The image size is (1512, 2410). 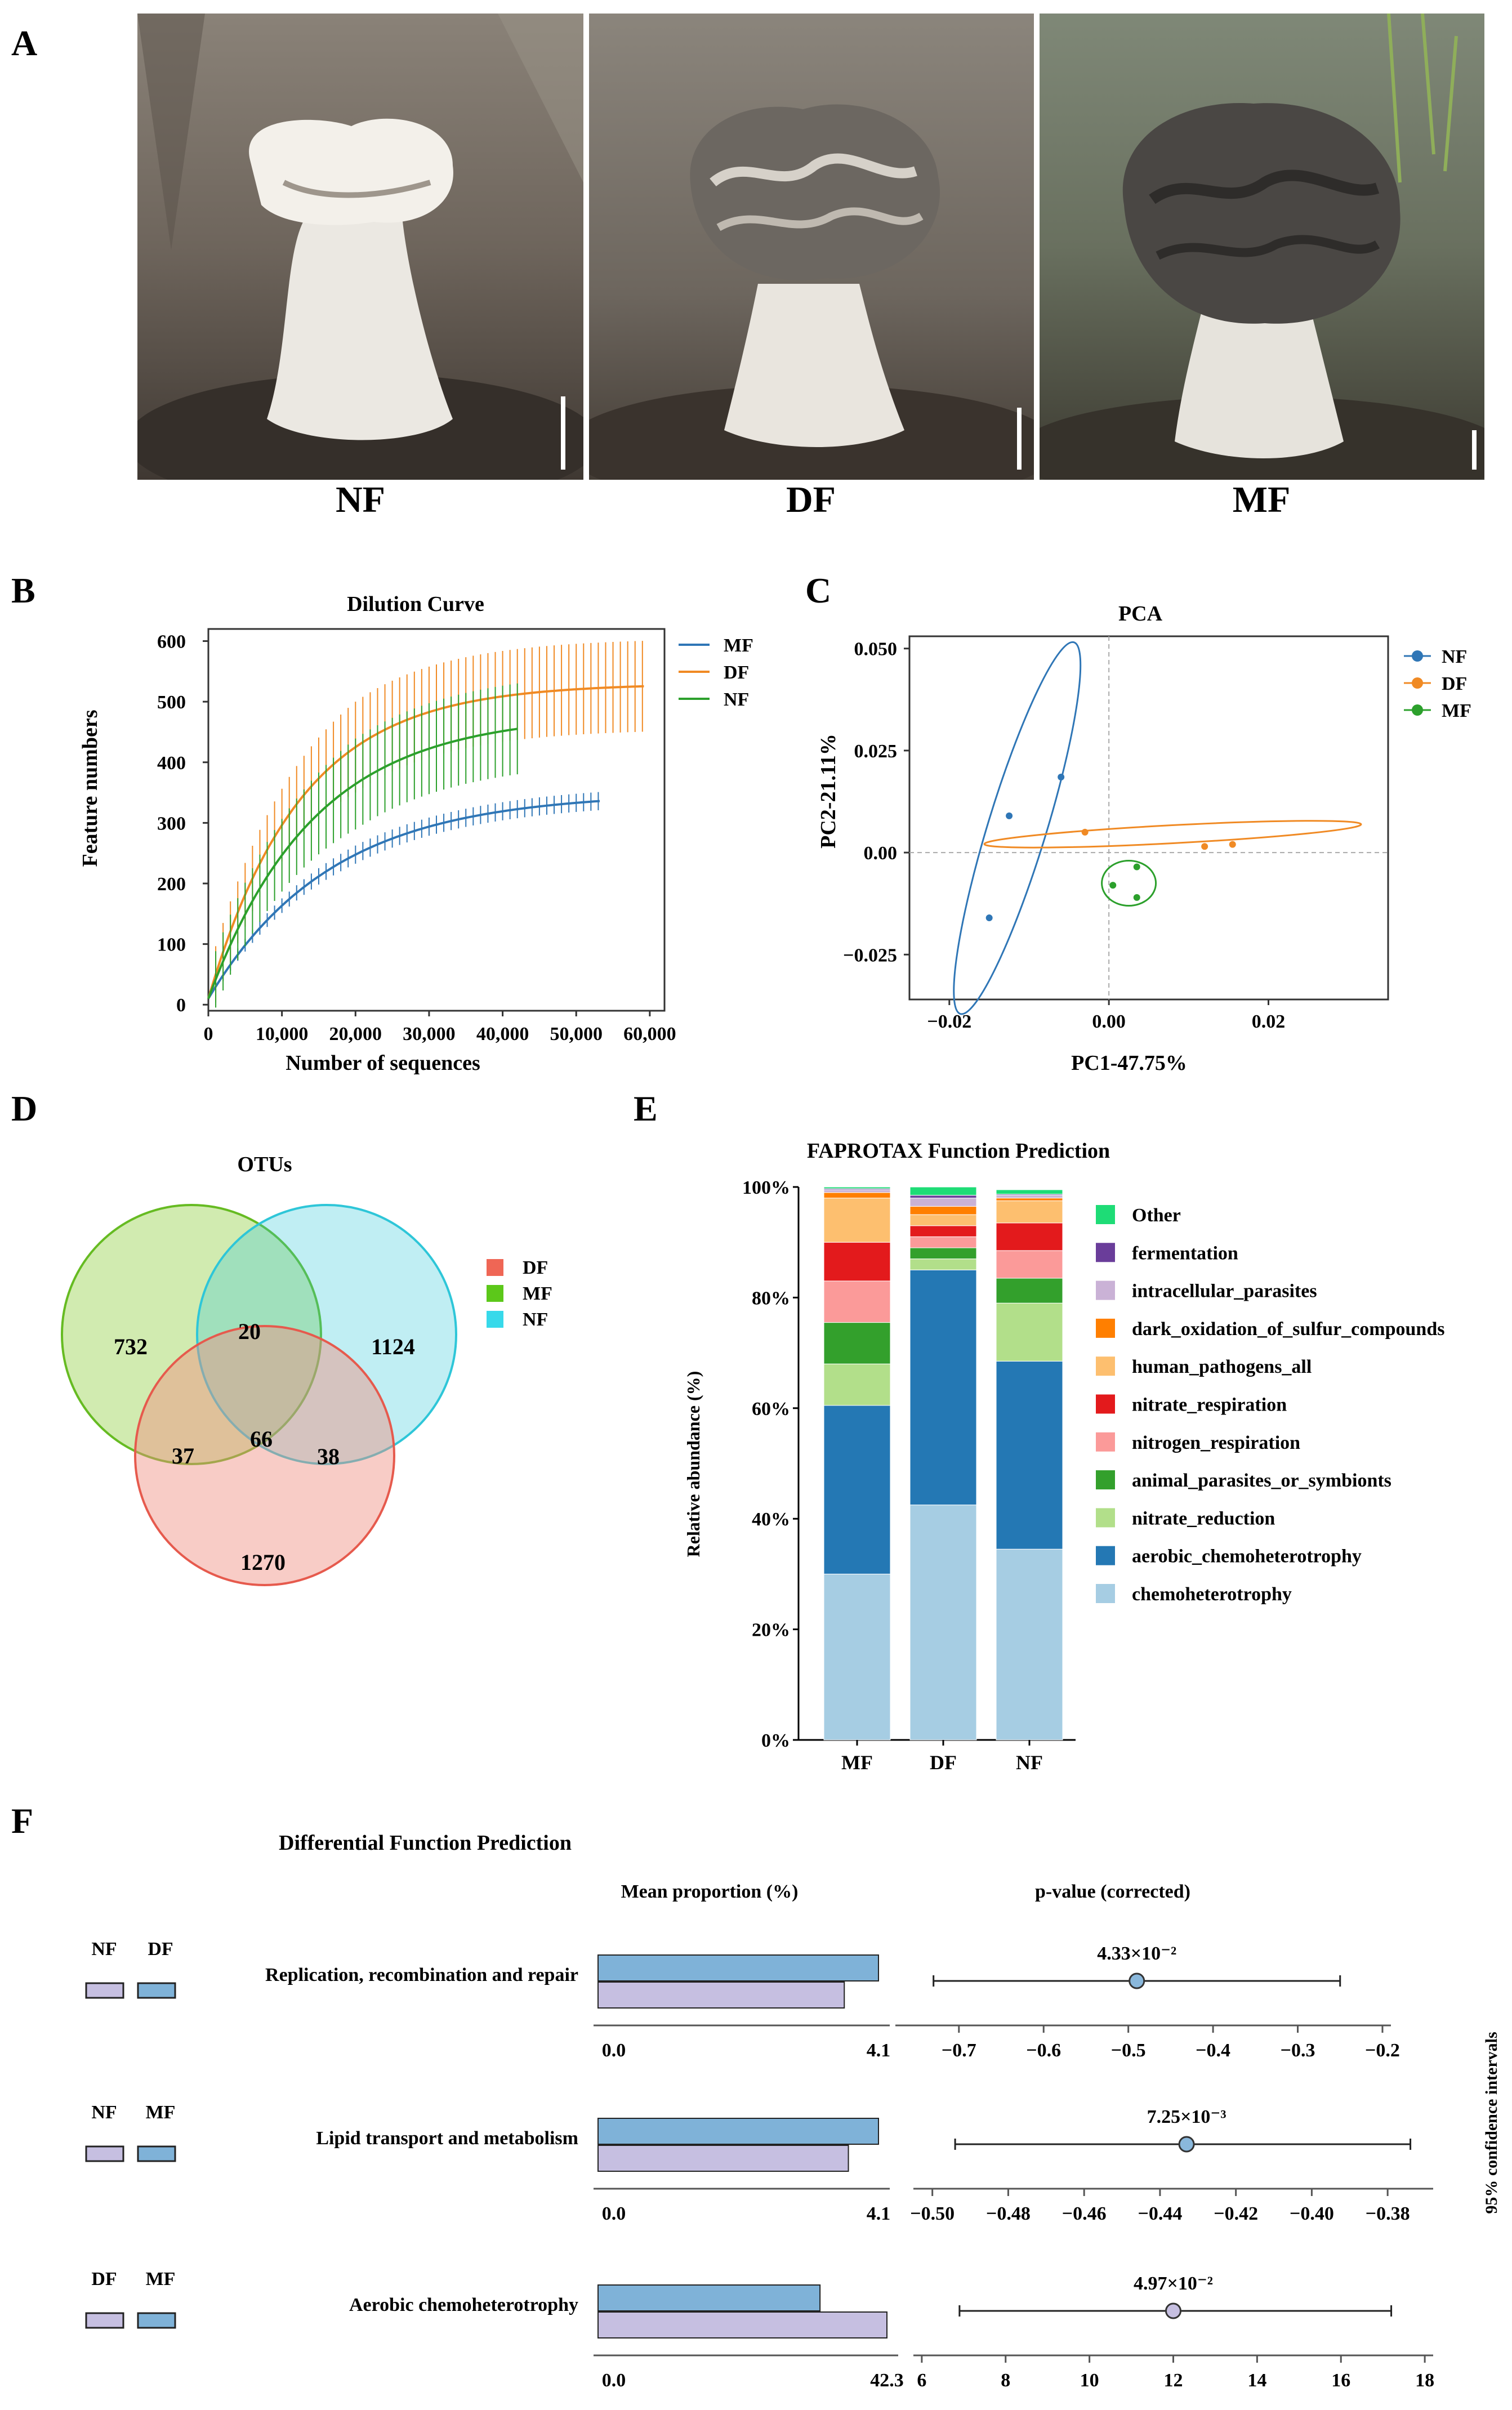 I want to click on pca-legend-dot-mf, so click(x=1417, y=710).